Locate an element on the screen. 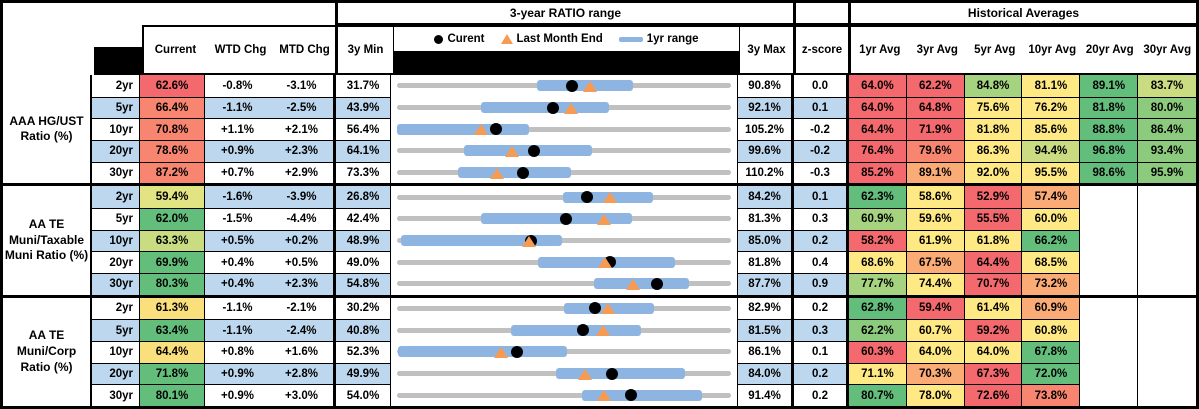 Image resolution: width=1199 pixels, height=409 pixels. cell-3y-min: 30.2% is located at coordinates (363, 308).